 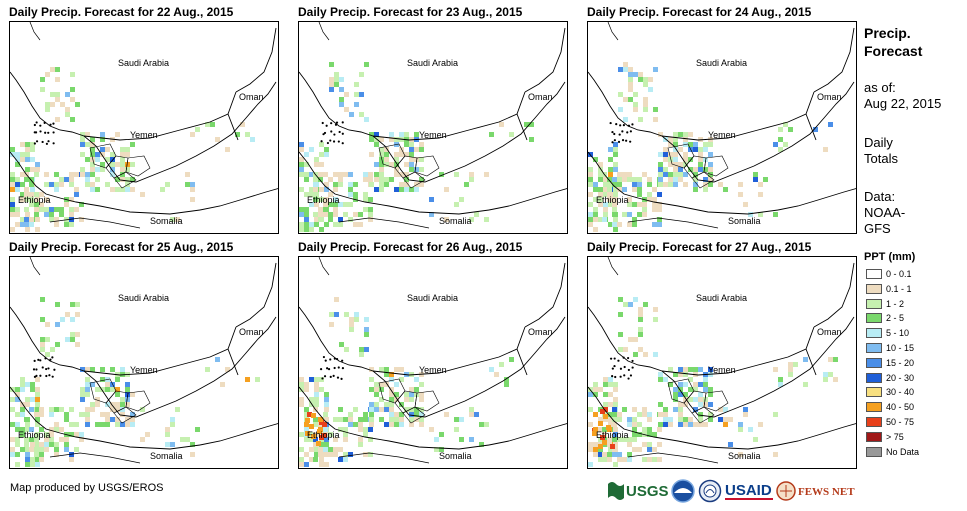 I want to click on legend-title: PPT (mm), so click(x=890, y=257).